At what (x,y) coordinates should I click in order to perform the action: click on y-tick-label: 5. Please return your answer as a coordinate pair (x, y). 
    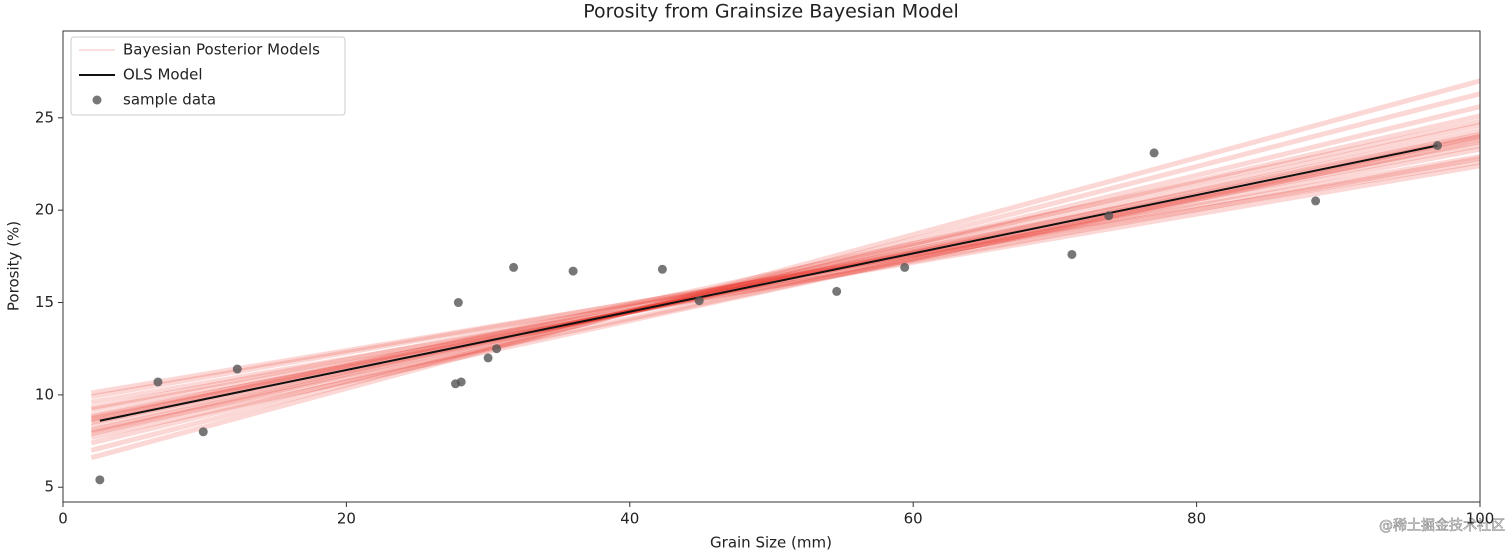
    Looking at the image, I should click on (49, 487).